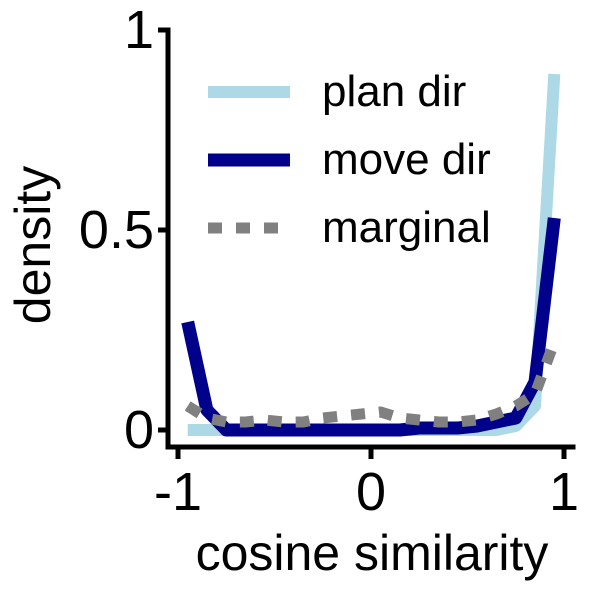 Image resolution: width=591 pixels, height=590 pixels. What do you see at coordinates (178, 492) in the screenshot?
I see `x-tick-label: -1` at bounding box center [178, 492].